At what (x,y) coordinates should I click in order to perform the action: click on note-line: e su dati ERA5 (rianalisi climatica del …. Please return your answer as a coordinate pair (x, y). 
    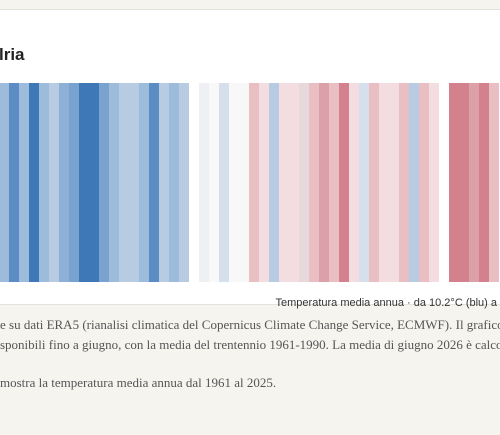
    Looking at the image, I should click on (250, 324).